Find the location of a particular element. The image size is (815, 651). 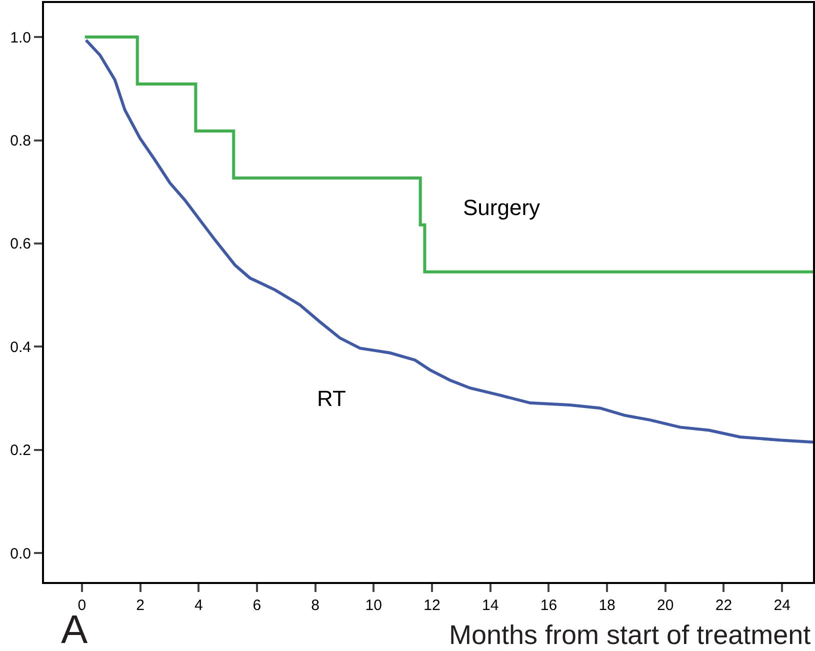

x-axis-title: Months from start of treatment is located at coordinates (630, 635).